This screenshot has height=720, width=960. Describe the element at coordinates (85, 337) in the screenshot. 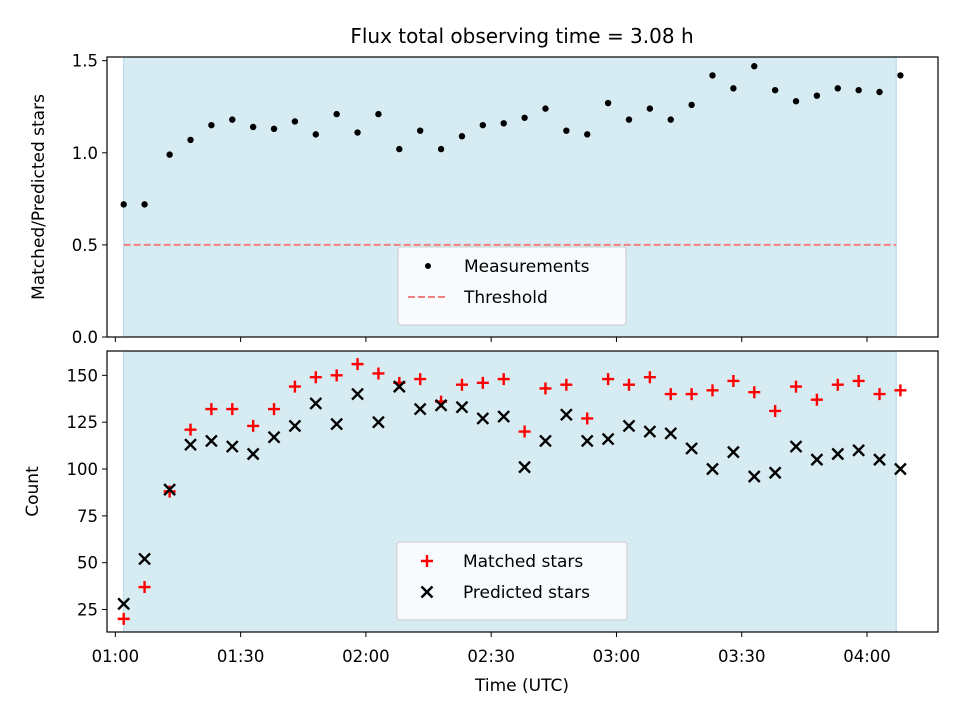

I see `y-tick-label: 0.0` at that location.